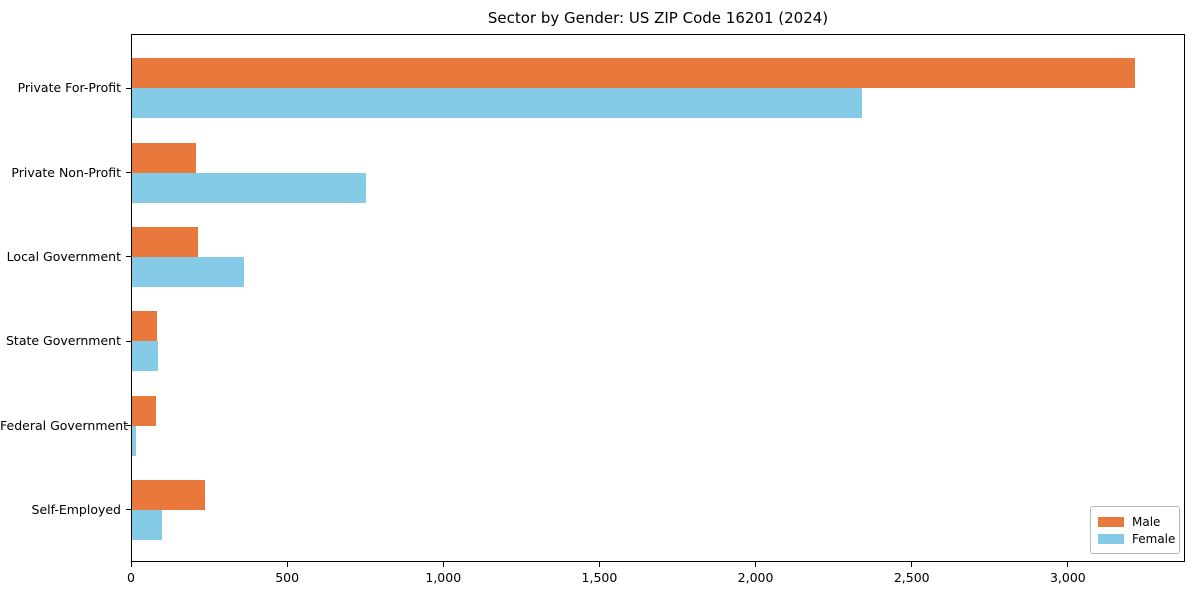  What do you see at coordinates (128, 257) in the screenshot?
I see `y-tick-local-government` at bounding box center [128, 257].